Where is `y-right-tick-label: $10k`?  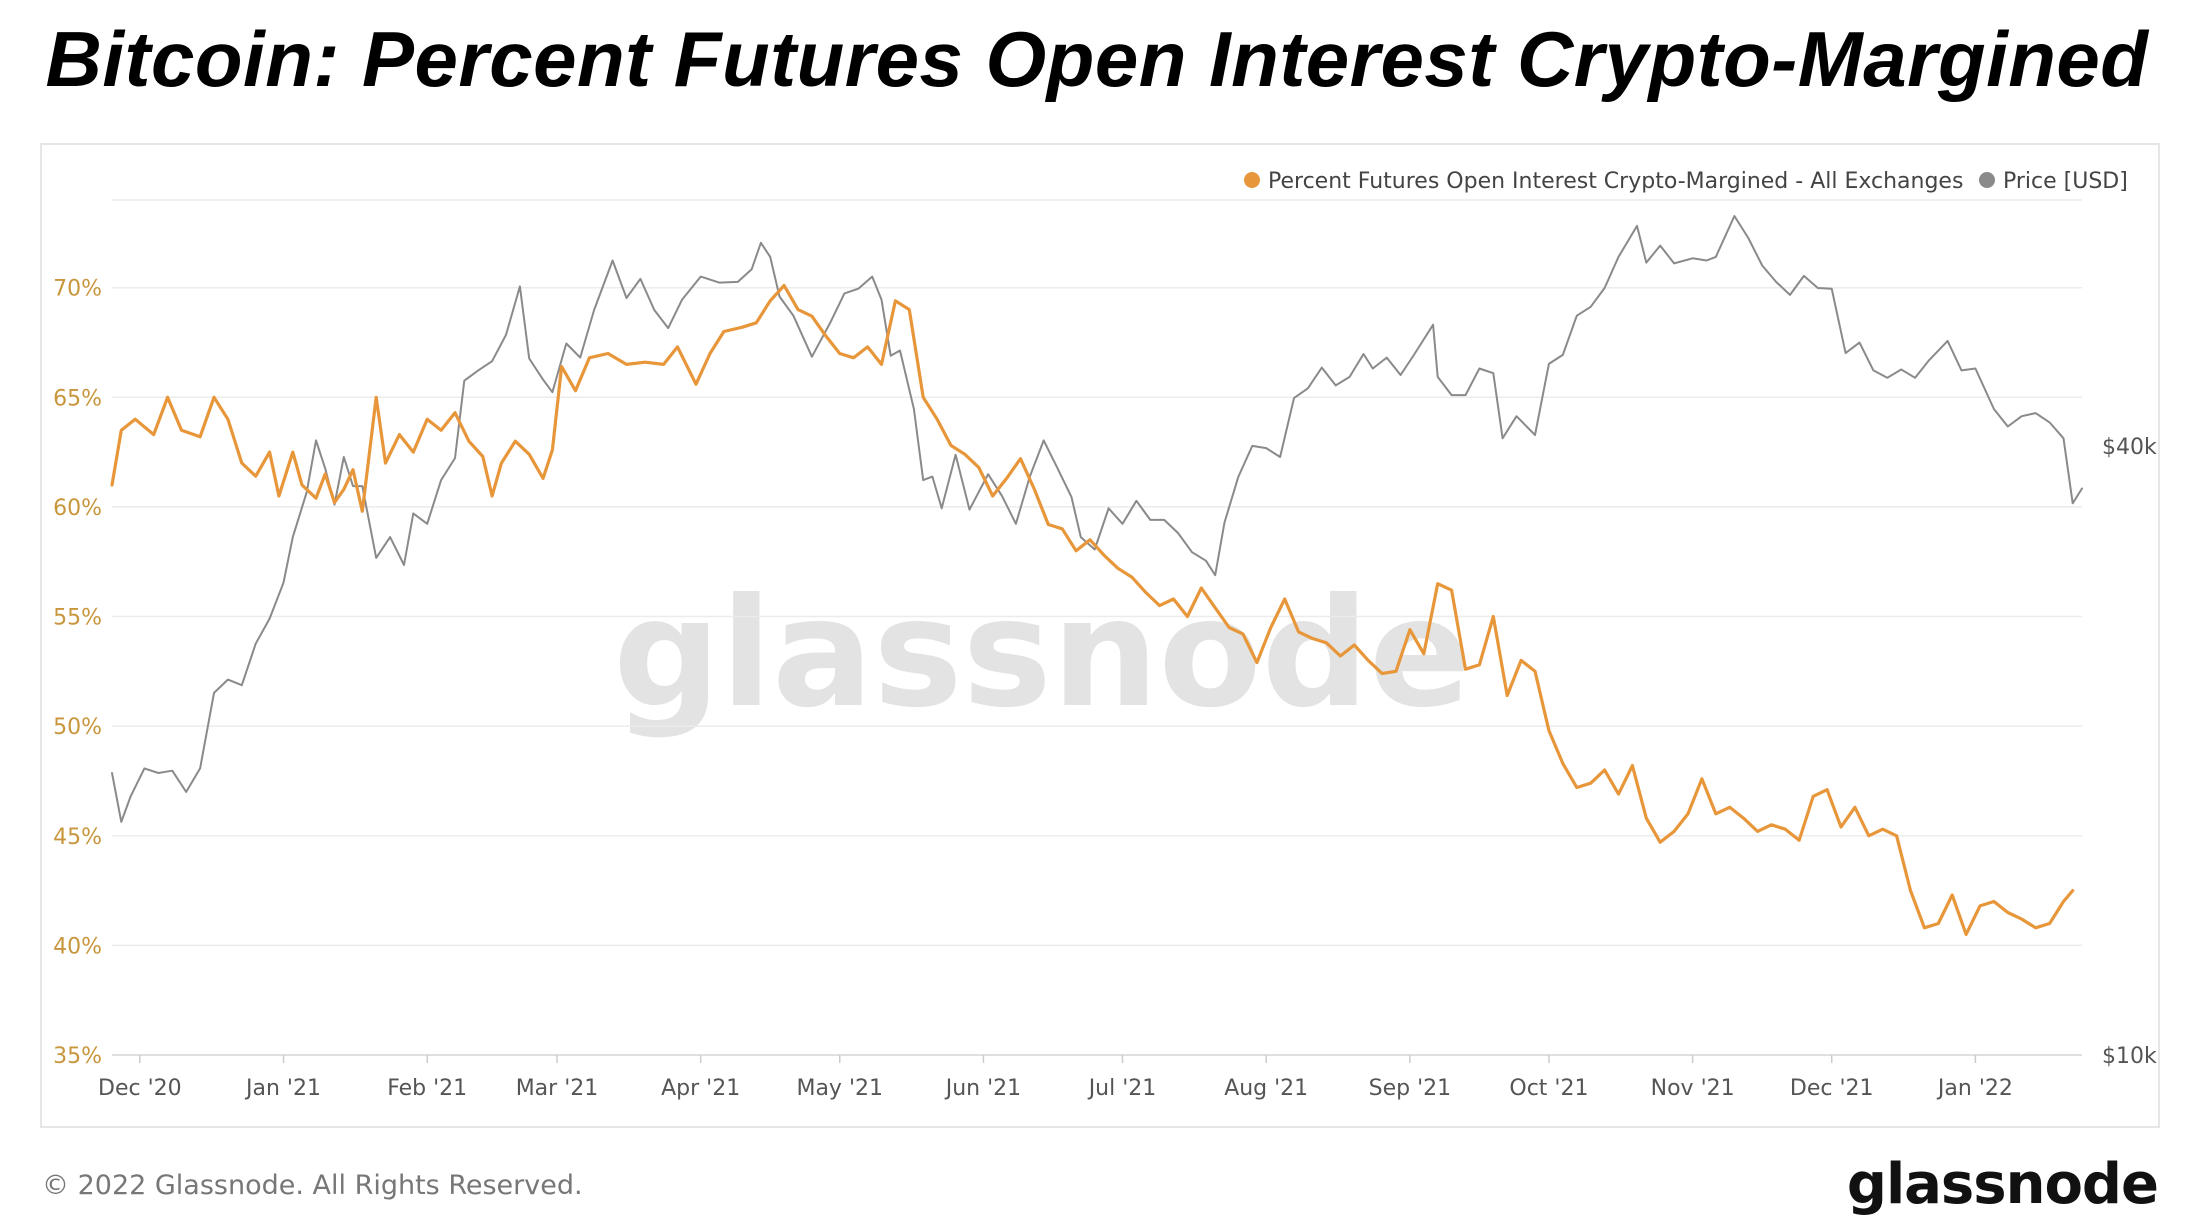 y-right-tick-label: $10k is located at coordinates (2129, 1056).